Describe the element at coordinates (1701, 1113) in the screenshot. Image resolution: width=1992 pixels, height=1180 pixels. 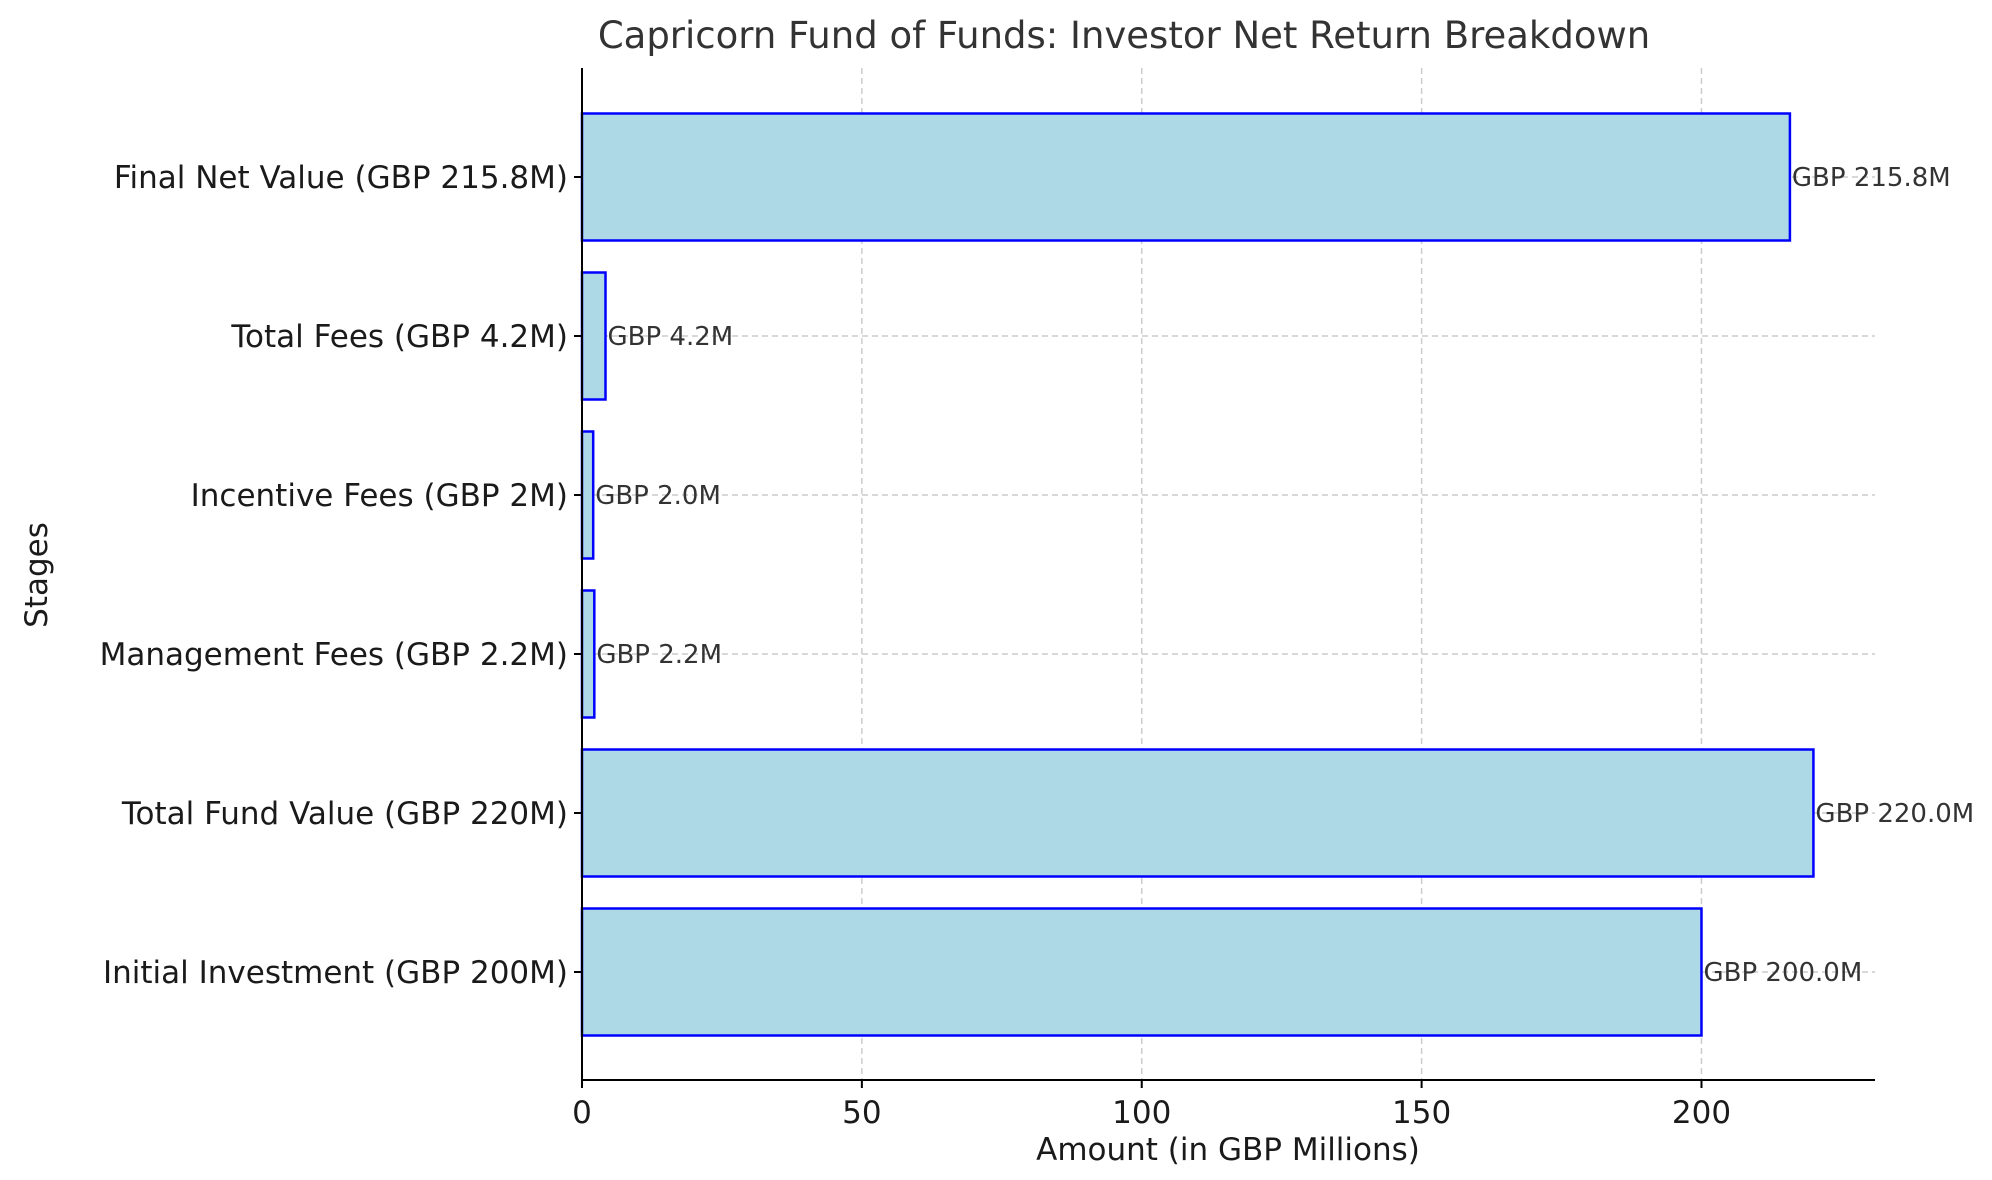
I see `x-tick-label: 200` at that location.